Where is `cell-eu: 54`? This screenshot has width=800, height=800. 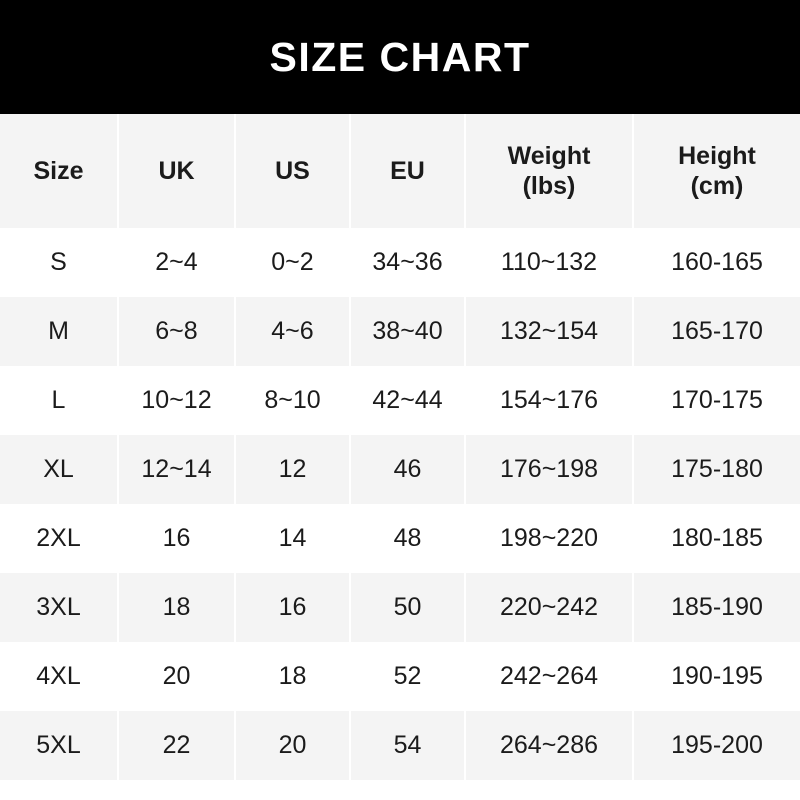
cell-eu: 54 is located at coordinates (408, 745).